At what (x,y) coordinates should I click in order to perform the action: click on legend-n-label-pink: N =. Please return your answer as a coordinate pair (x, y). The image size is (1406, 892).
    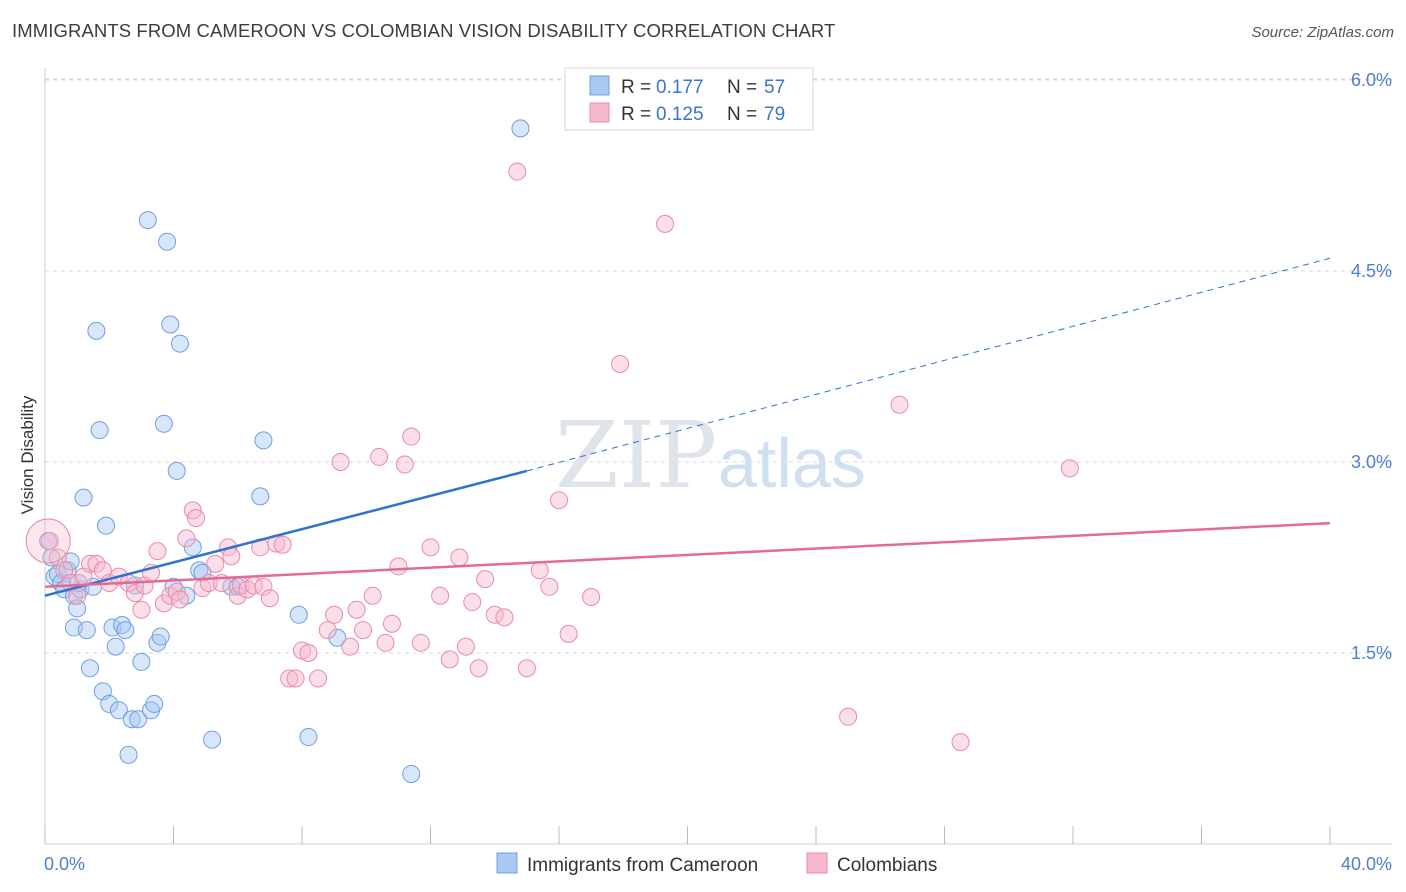
    Looking at the image, I should click on (742, 114).